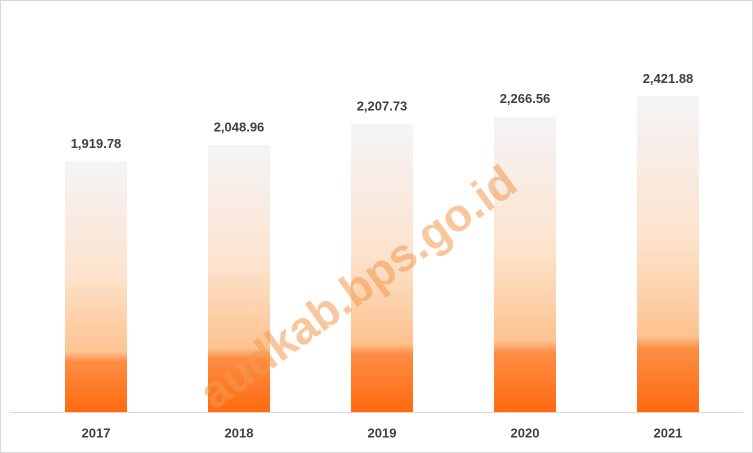 The height and width of the screenshot is (453, 753). What do you see at coordinates (525, 98) in the screenshot?
I see `value-label: 2,266.56` at bounding box center [525, 98].